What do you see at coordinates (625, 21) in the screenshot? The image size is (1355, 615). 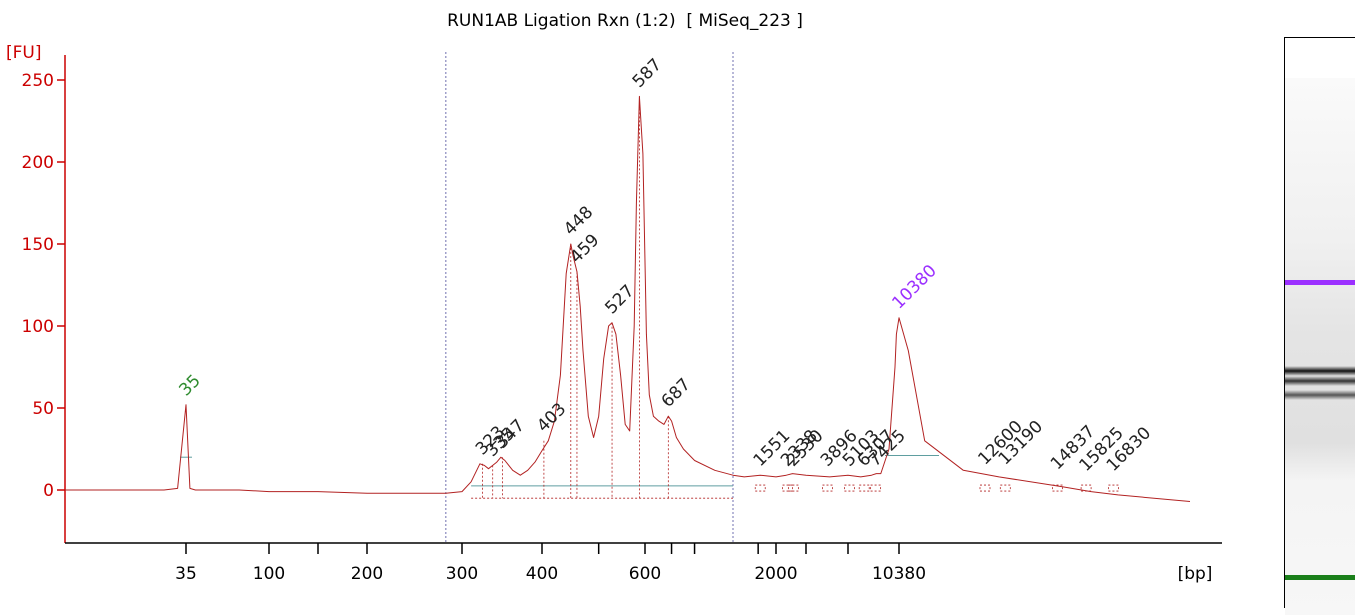 I see `chart-title: RUN1AB Ligation Rxn (1:2) [ MiSeq_223 ]` at bounding box center [625, 21].